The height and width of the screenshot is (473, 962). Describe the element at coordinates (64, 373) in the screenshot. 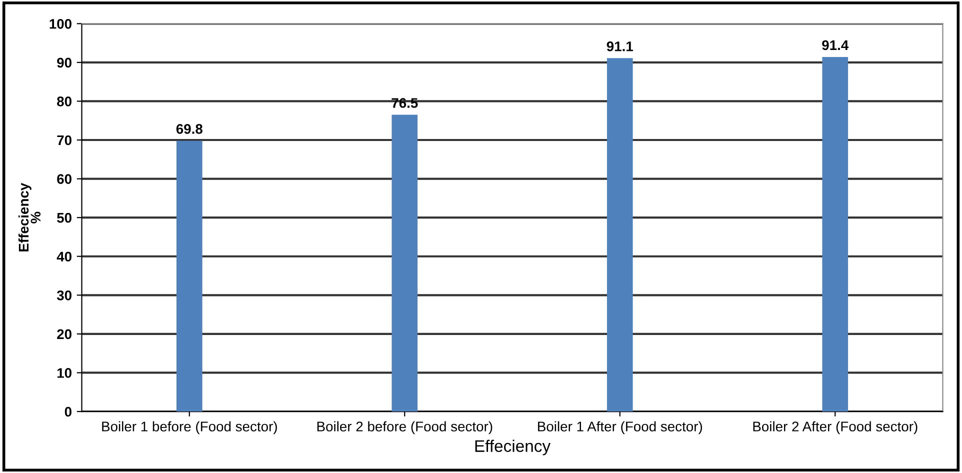

I see `y-tick-label: 10` at that location.